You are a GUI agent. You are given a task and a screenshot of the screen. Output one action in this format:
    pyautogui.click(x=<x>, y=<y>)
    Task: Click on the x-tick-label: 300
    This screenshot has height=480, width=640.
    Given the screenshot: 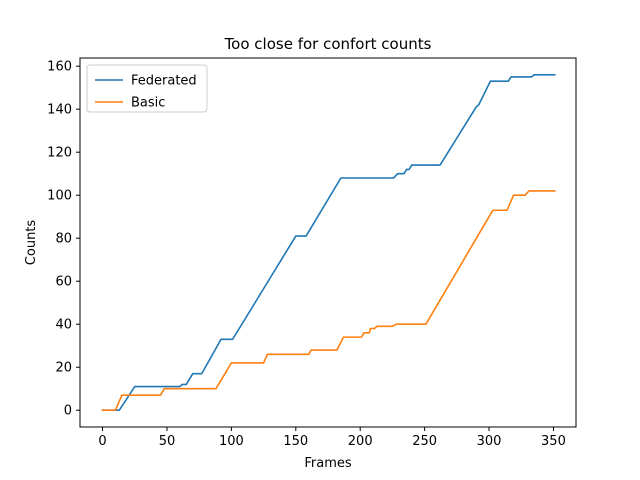 What is the action you would take?
    pyautogui.click(x=489, y=441)
    